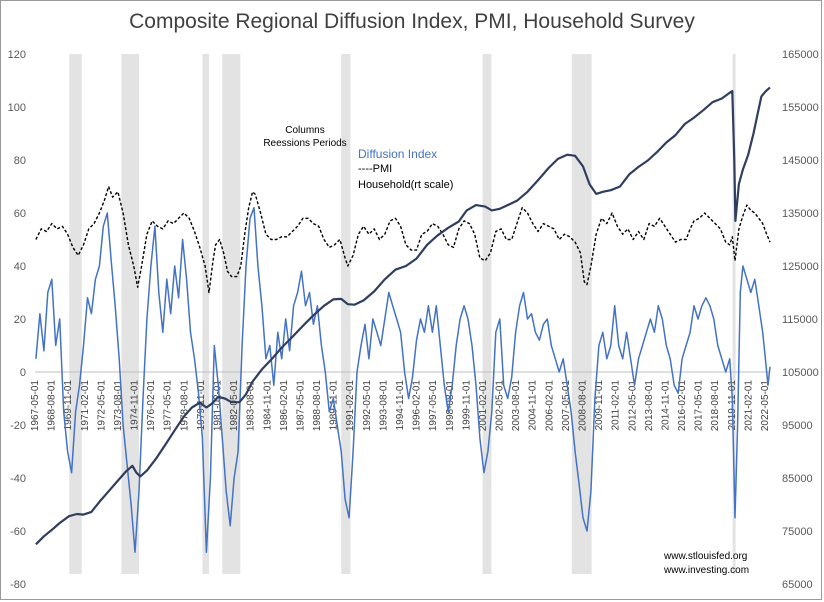 This screenshot has width=824, height=602. I want to click on x-tick-label-6: 1974-11-01, so click(135, 405).